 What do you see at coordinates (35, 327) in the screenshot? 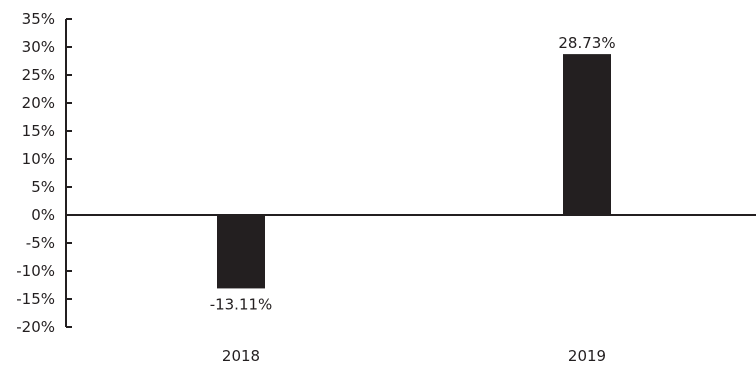
I see `y-tick-label: -20%` at bounding box center [35, 327].